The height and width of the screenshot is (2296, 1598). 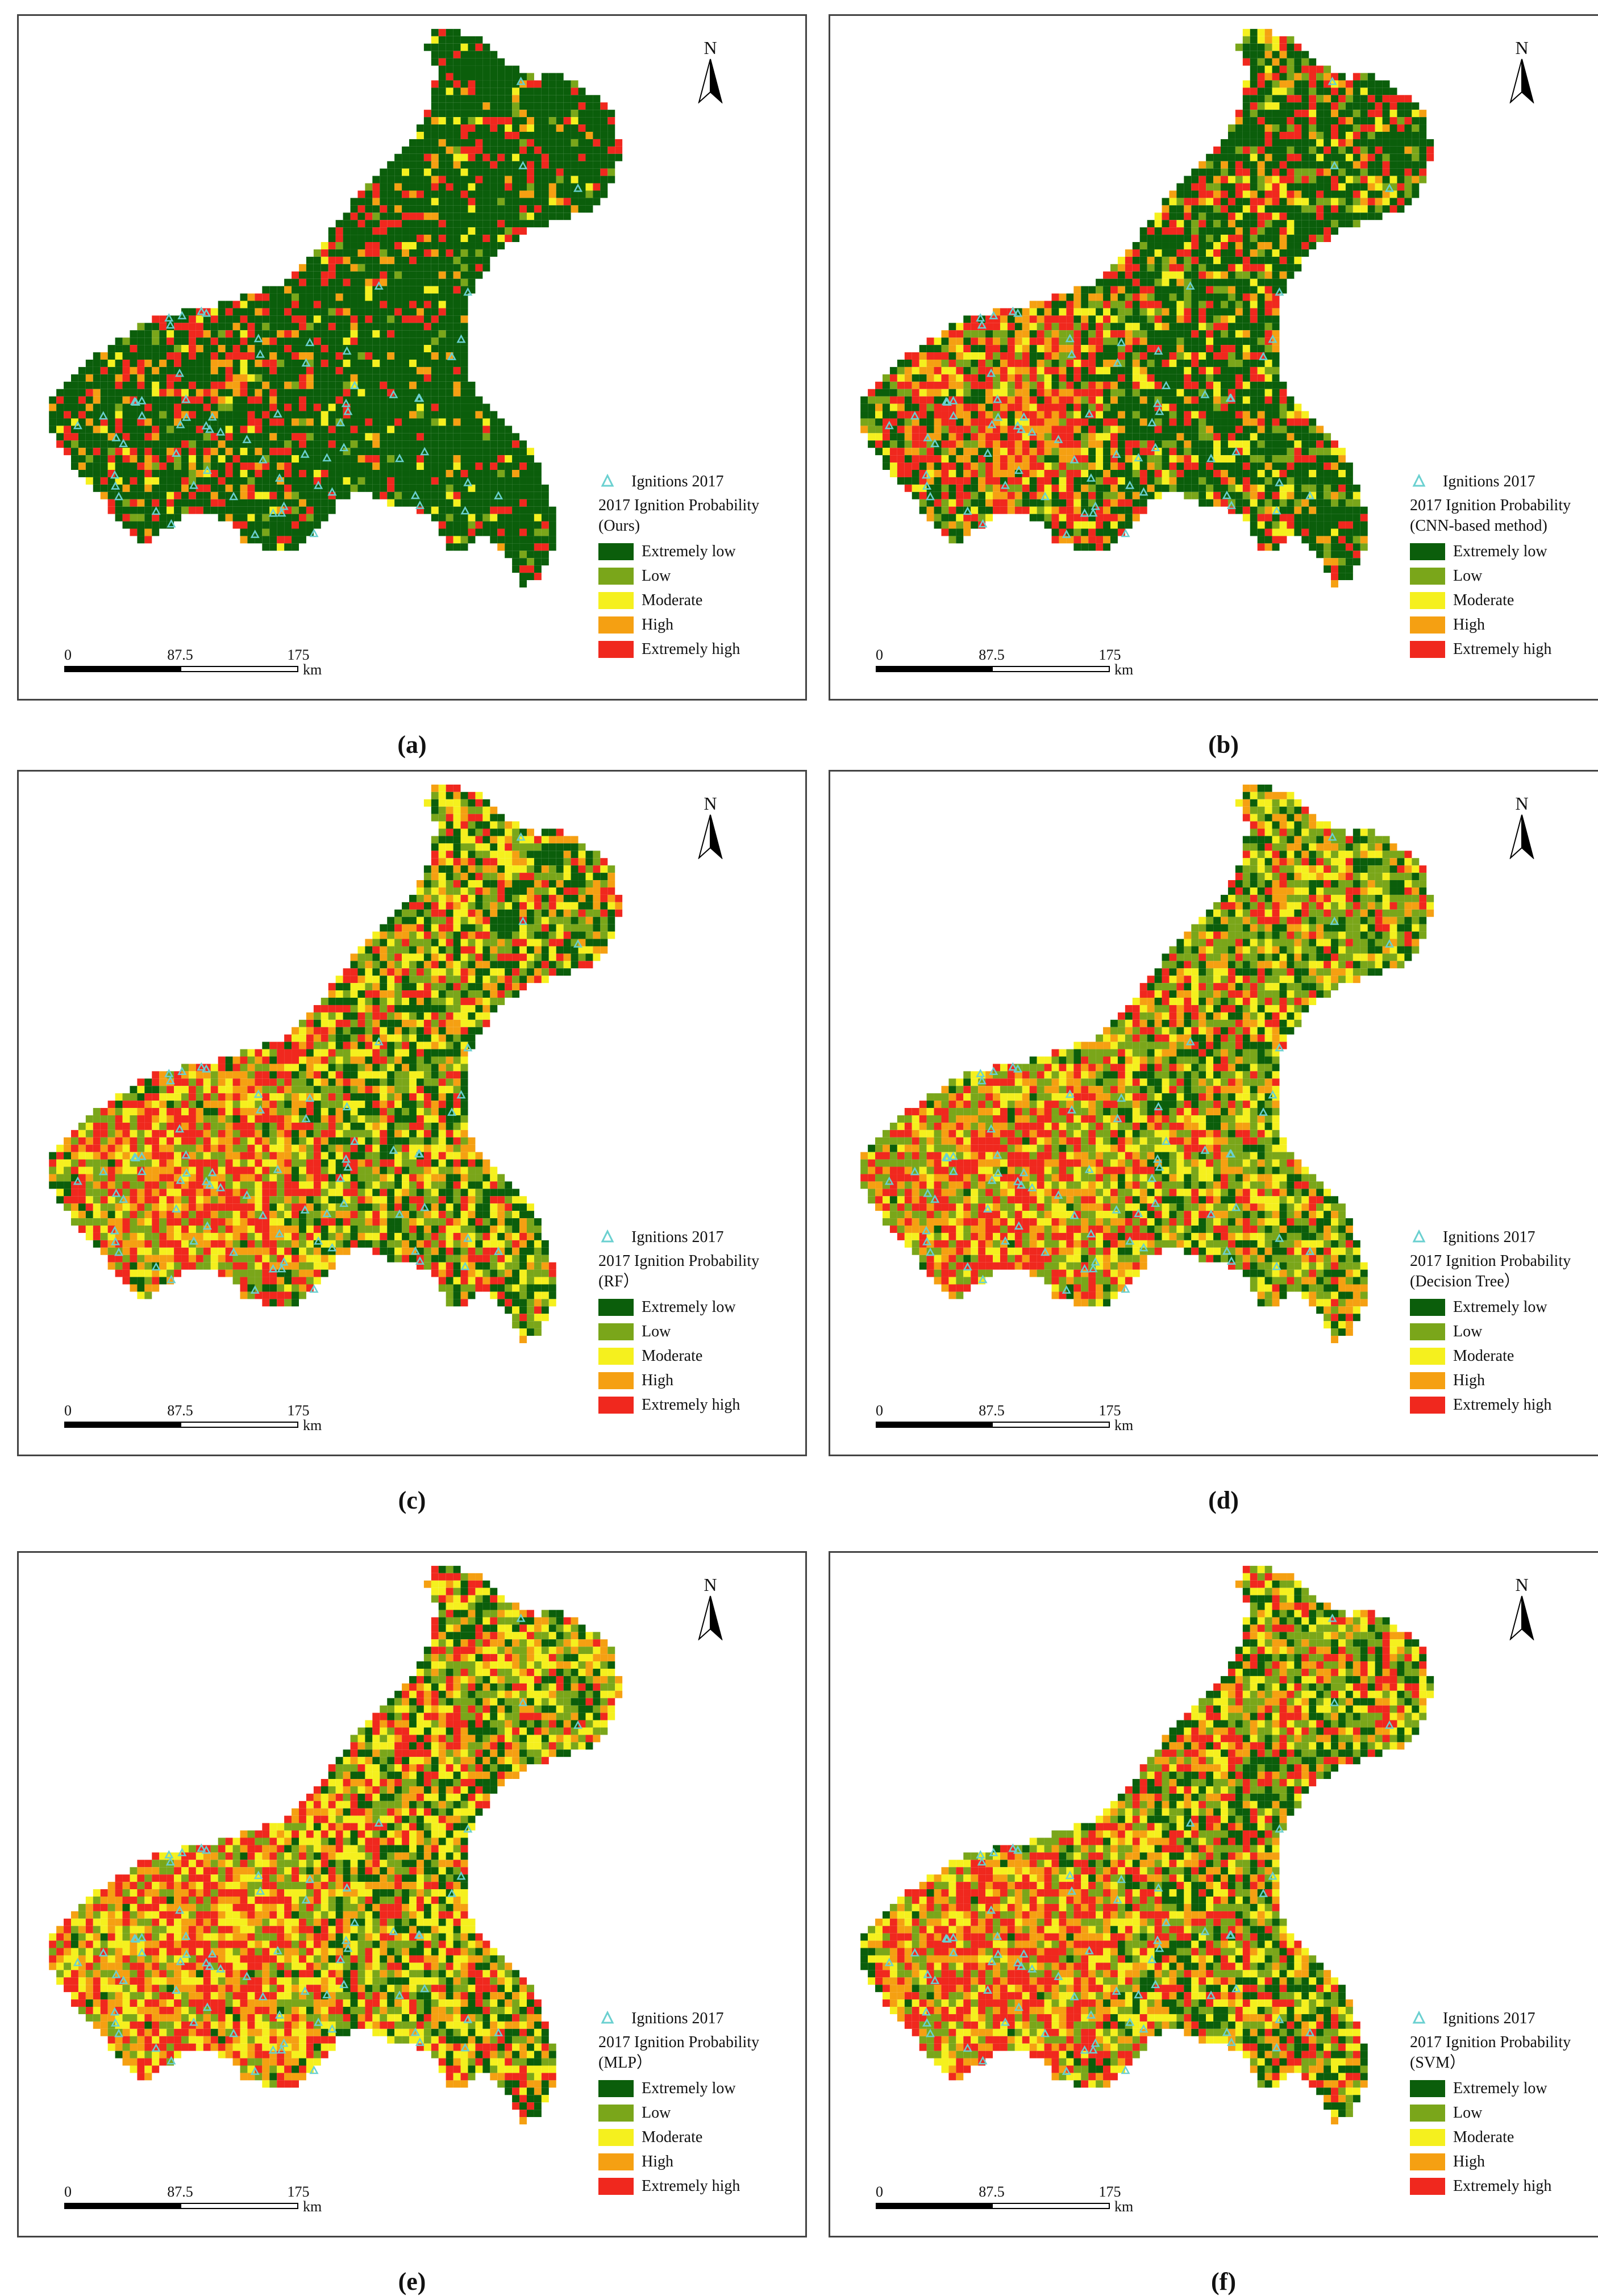 I want to click on legend-method: (Decision Tree）, so click(x=1503, y=1282).